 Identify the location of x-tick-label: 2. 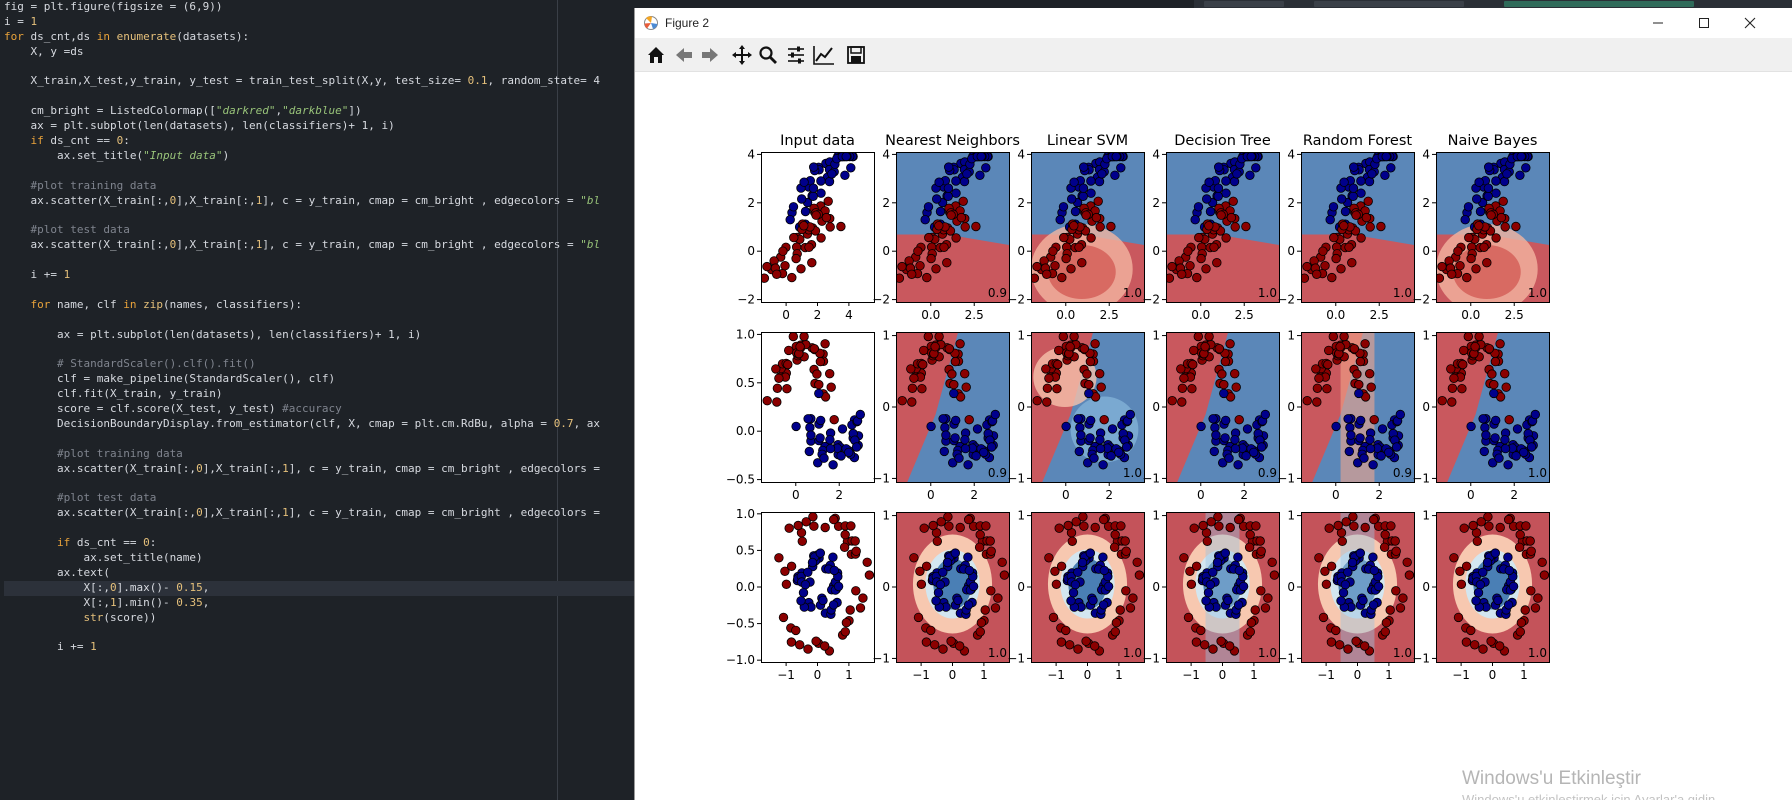
(1379, 495).